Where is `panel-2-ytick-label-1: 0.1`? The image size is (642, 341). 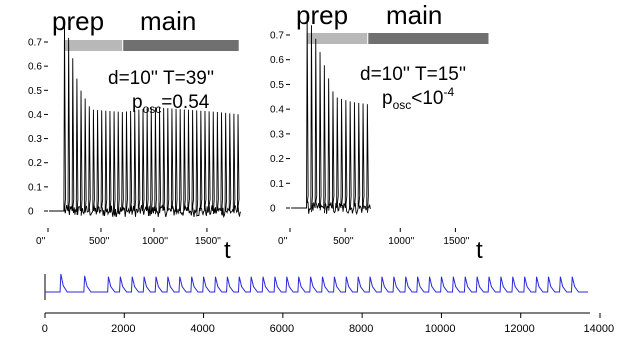 panel-2-ytick-label-1: 0.1 is located at coordinates (277, 184).